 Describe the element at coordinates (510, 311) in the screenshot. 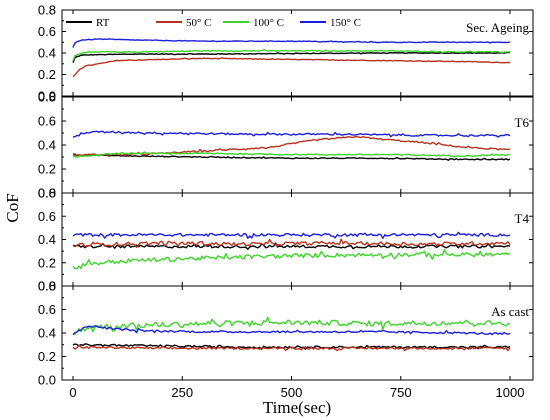

I see `panel-label: As cast` at that location.